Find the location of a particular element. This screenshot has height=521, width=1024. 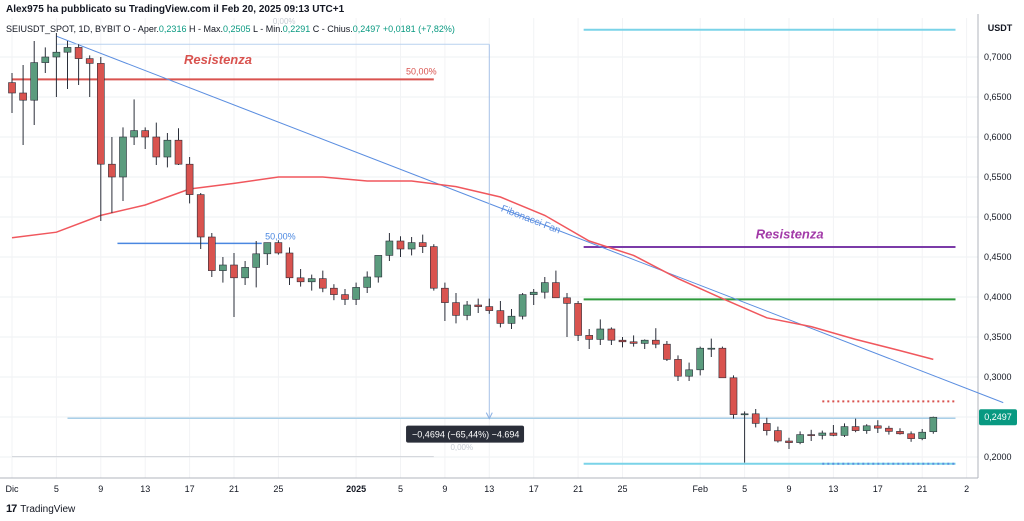

time-tick-label: 2025 is located at coordinates (356, 489).